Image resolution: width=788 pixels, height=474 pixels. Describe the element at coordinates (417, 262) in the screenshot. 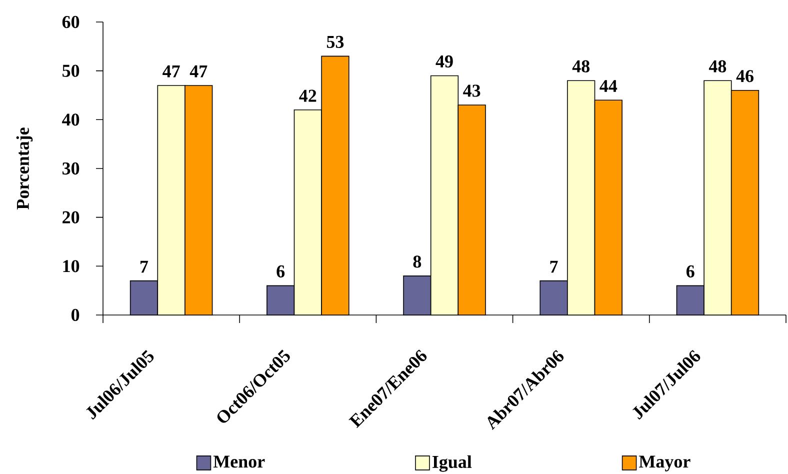

I see `data-label: 8` at that location.